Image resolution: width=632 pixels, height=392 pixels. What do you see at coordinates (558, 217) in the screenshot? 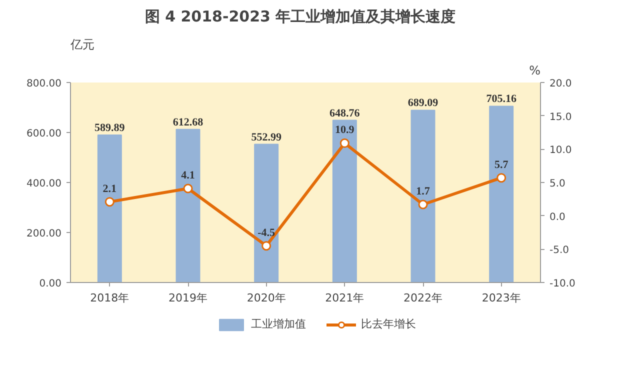
I see `y2-tick-label: 0.0` at bounding box center [558, 217].